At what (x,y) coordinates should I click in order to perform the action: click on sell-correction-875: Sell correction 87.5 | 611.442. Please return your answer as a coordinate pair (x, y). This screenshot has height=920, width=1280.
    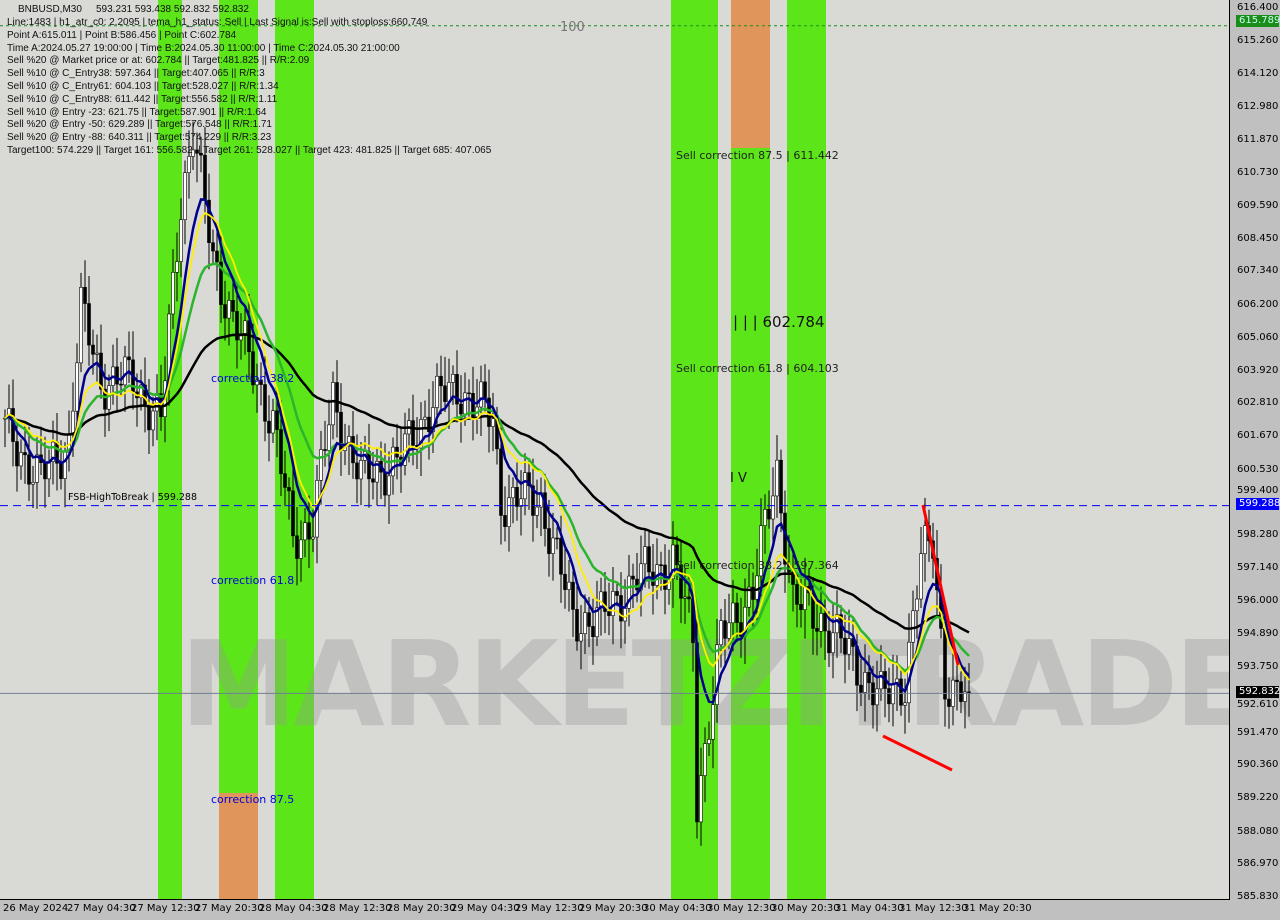
    Looking at the image, I should click on (757, 155).